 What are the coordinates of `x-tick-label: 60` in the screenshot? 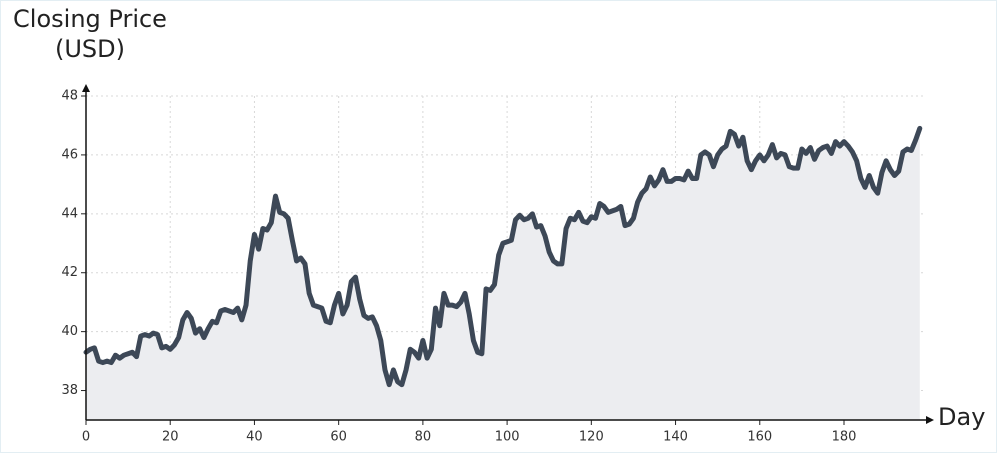 It's located at (338, 437).